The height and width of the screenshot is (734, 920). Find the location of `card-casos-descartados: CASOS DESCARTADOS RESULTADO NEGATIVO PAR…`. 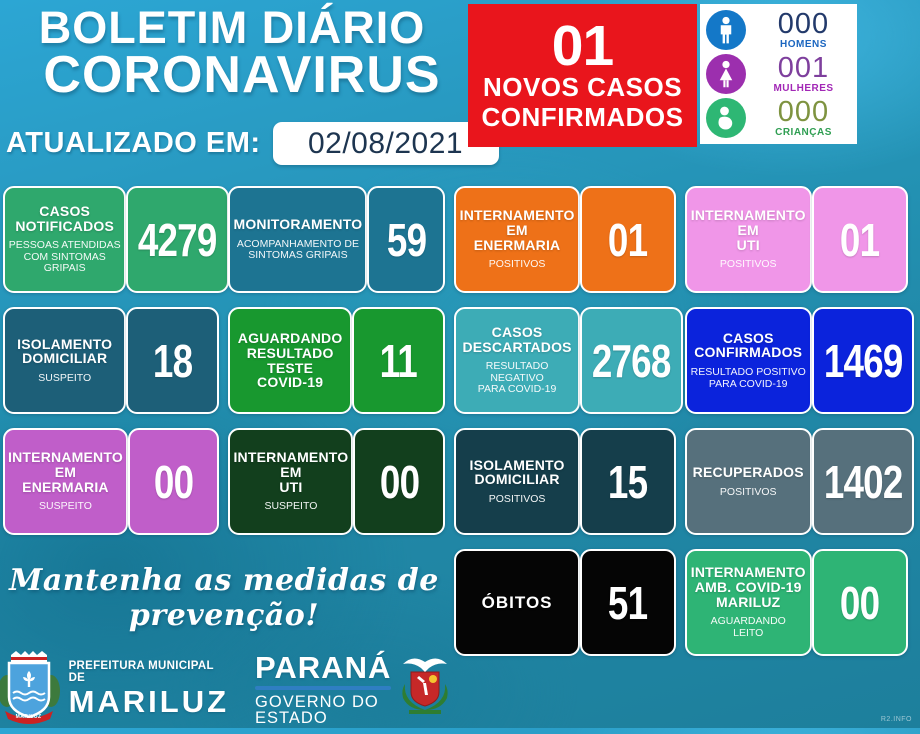

card-casos-descartados: CASOS DESCARTADOS RESULTADO NEGATIVO PAR… is located at coordinates (568, 360).